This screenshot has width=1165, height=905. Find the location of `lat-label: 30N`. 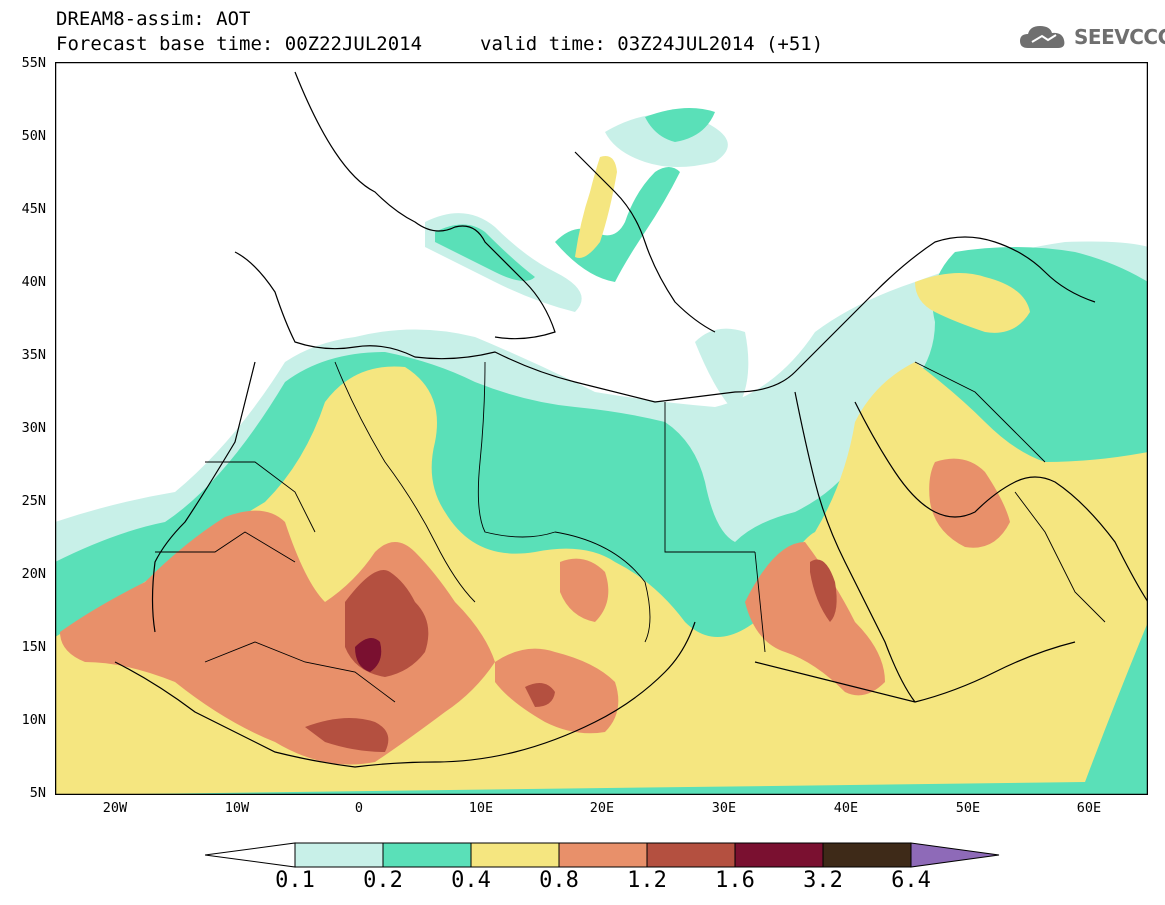

lat-label: 30N is located at coordinates (33, 428).